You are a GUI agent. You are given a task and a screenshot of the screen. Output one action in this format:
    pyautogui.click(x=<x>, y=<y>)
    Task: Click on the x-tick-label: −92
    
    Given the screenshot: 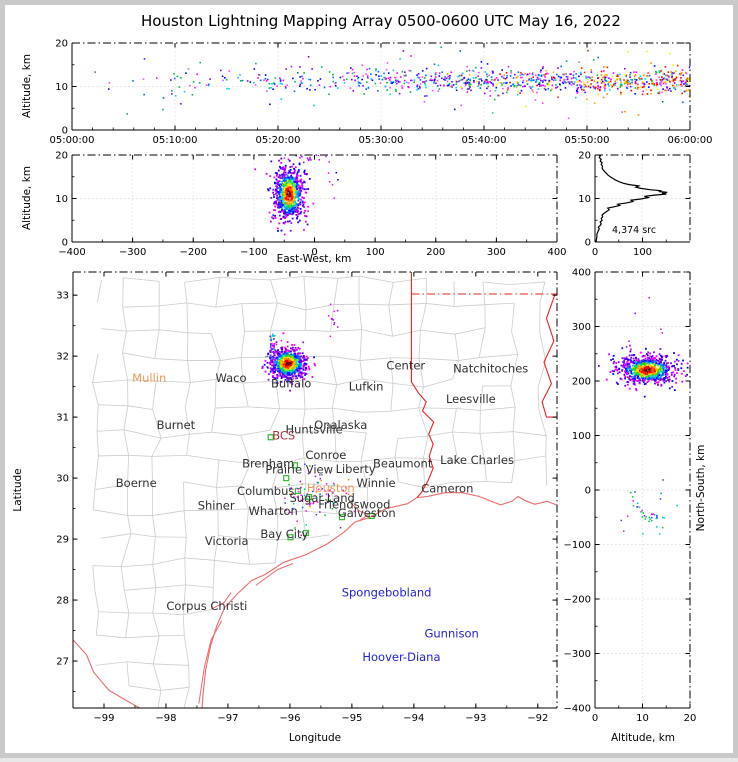 What is the action you would take?
    pyautogui.click(x=537, y=718)
    